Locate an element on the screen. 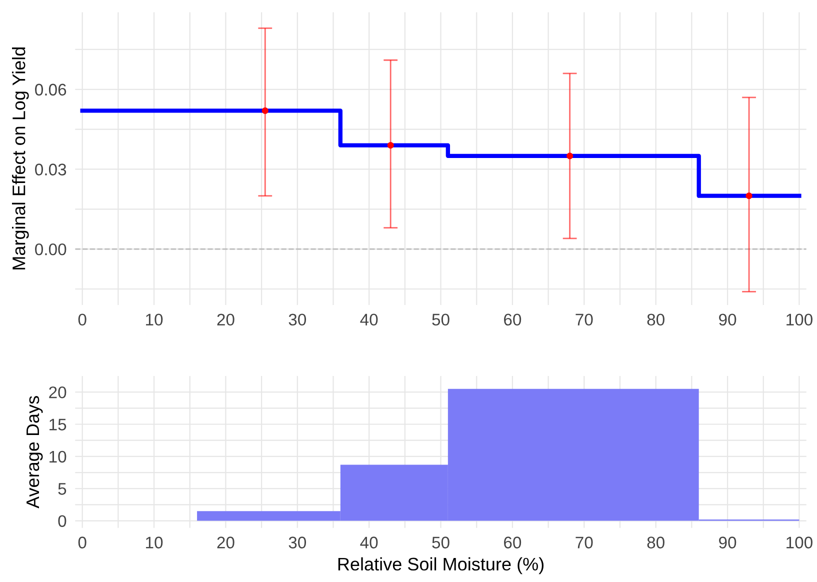  y-tick-label: 0.06 is located at coordinates (50, 90).